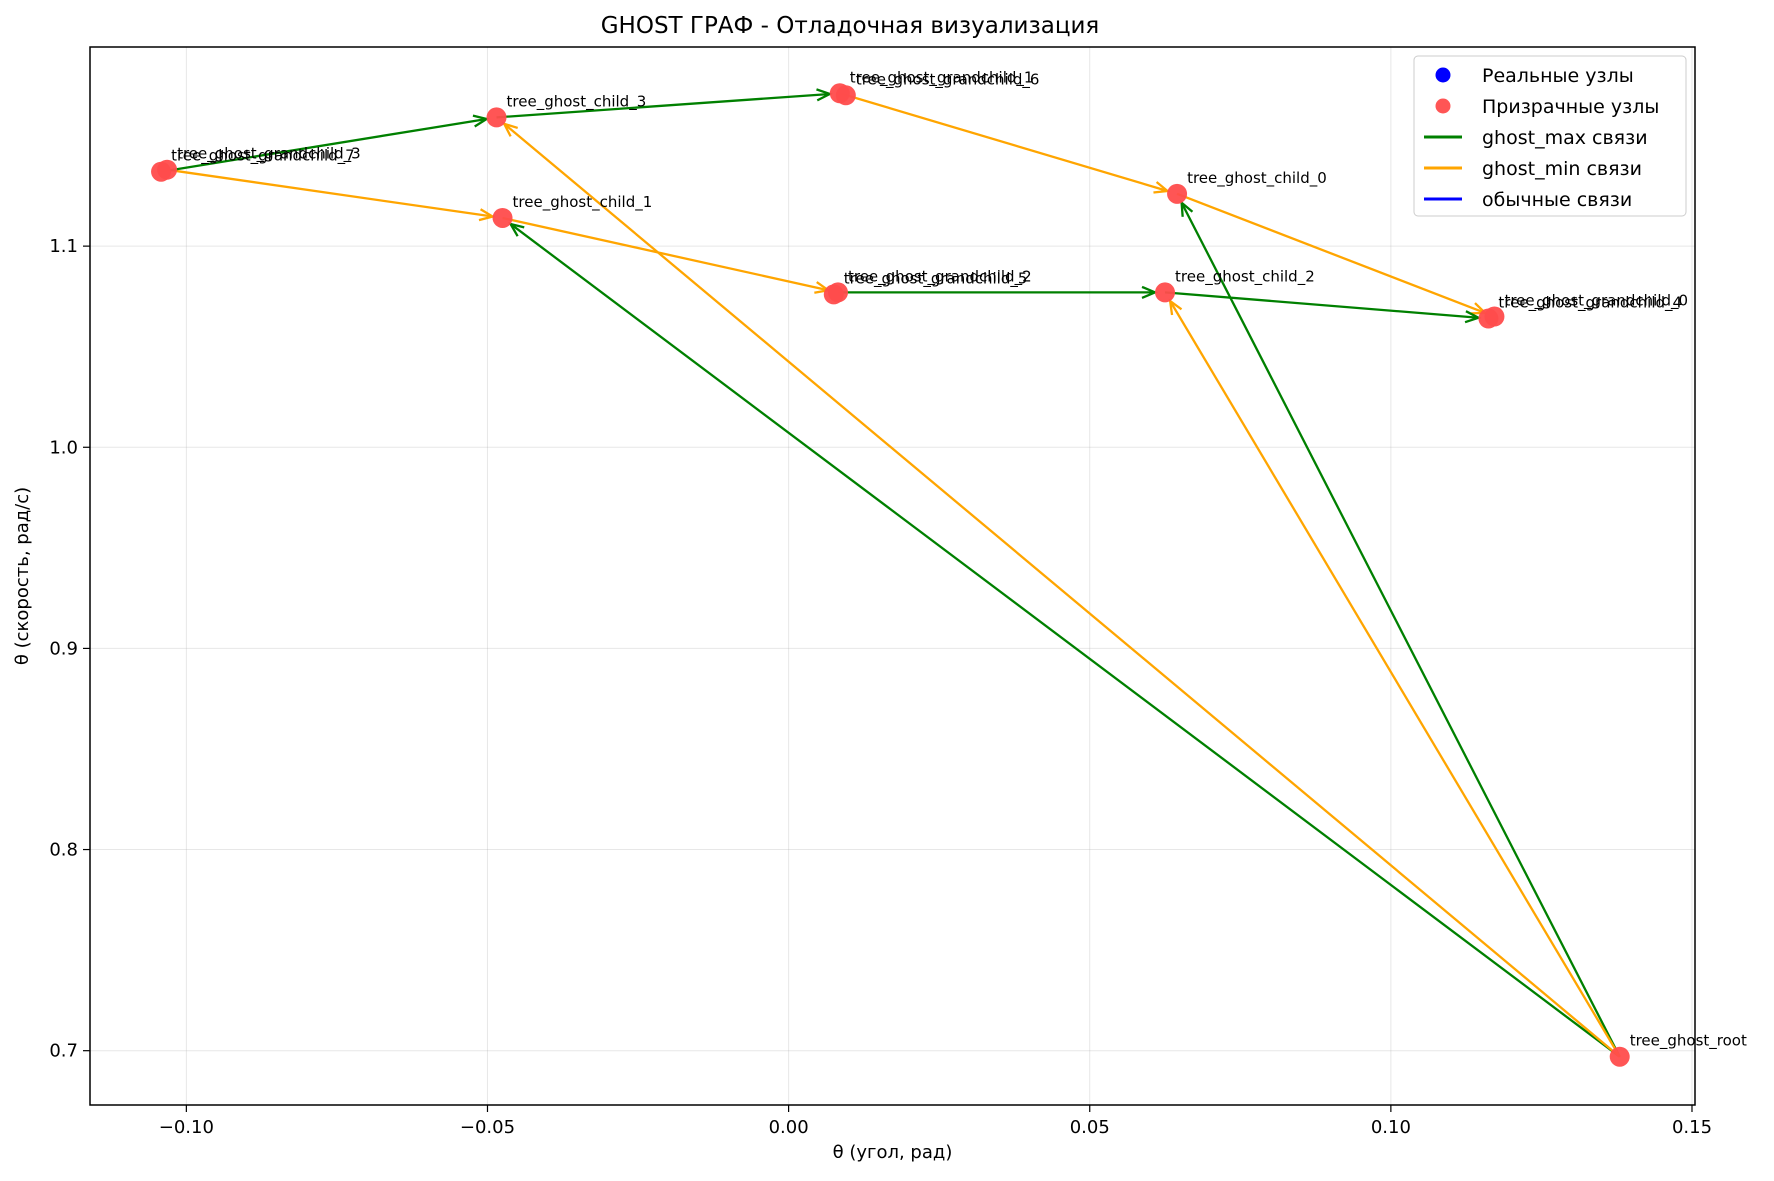 This screenshot has height=1181, width=1774. What do you see at coordinates (583, 202) in the screenshot?
I see `node-label-c1: tree_ghost_child_1` at bounding box center [583, 202].